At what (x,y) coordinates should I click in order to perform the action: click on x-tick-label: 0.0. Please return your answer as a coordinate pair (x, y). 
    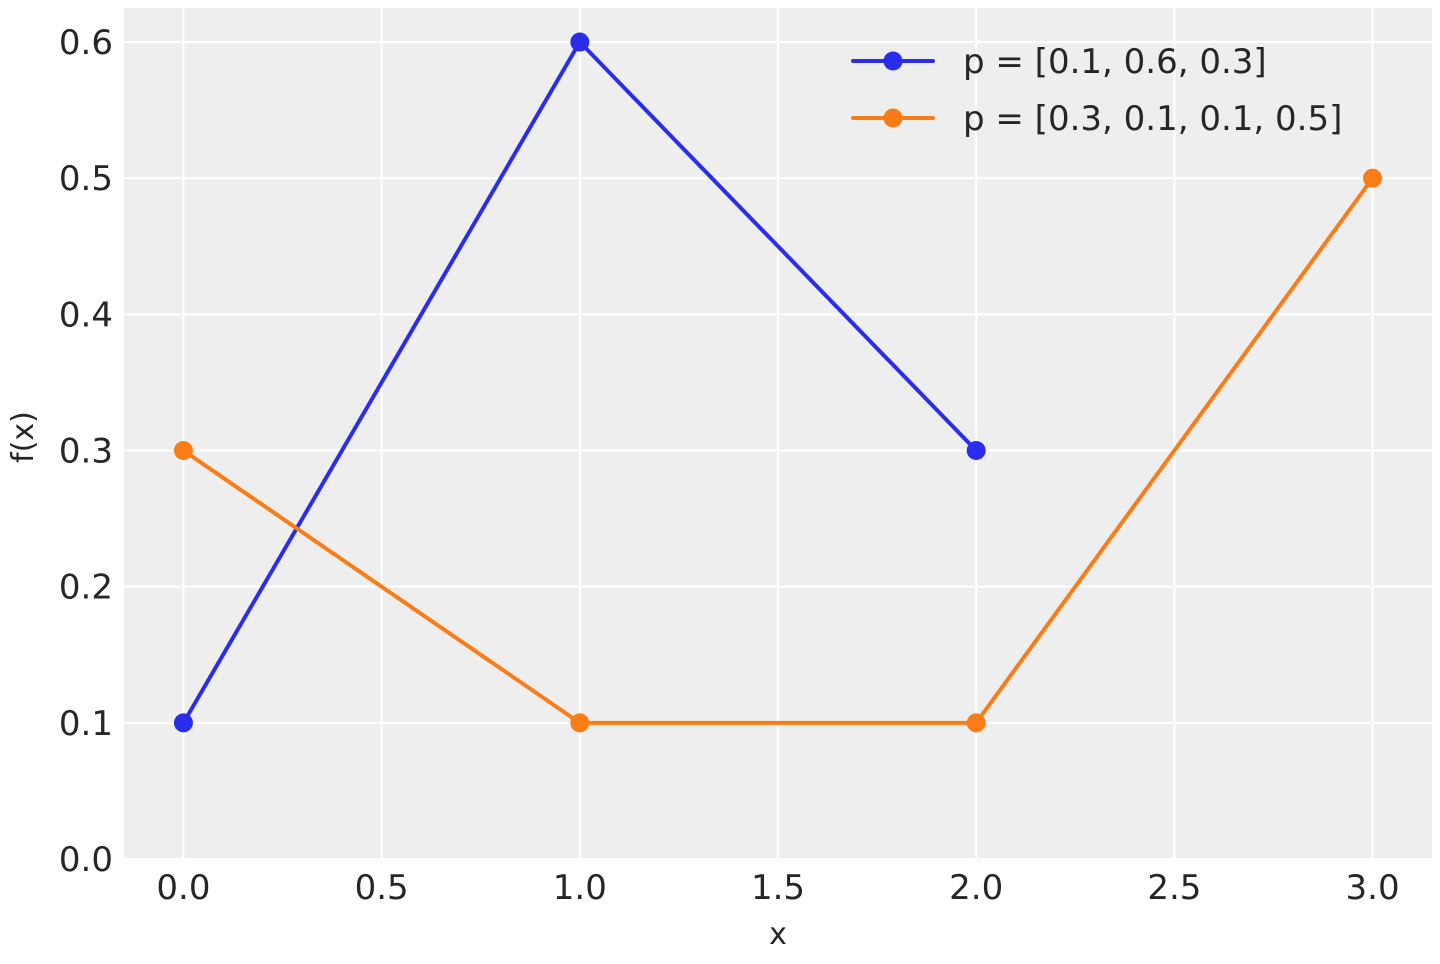
    Looking at the image, I should click on (183, 888).